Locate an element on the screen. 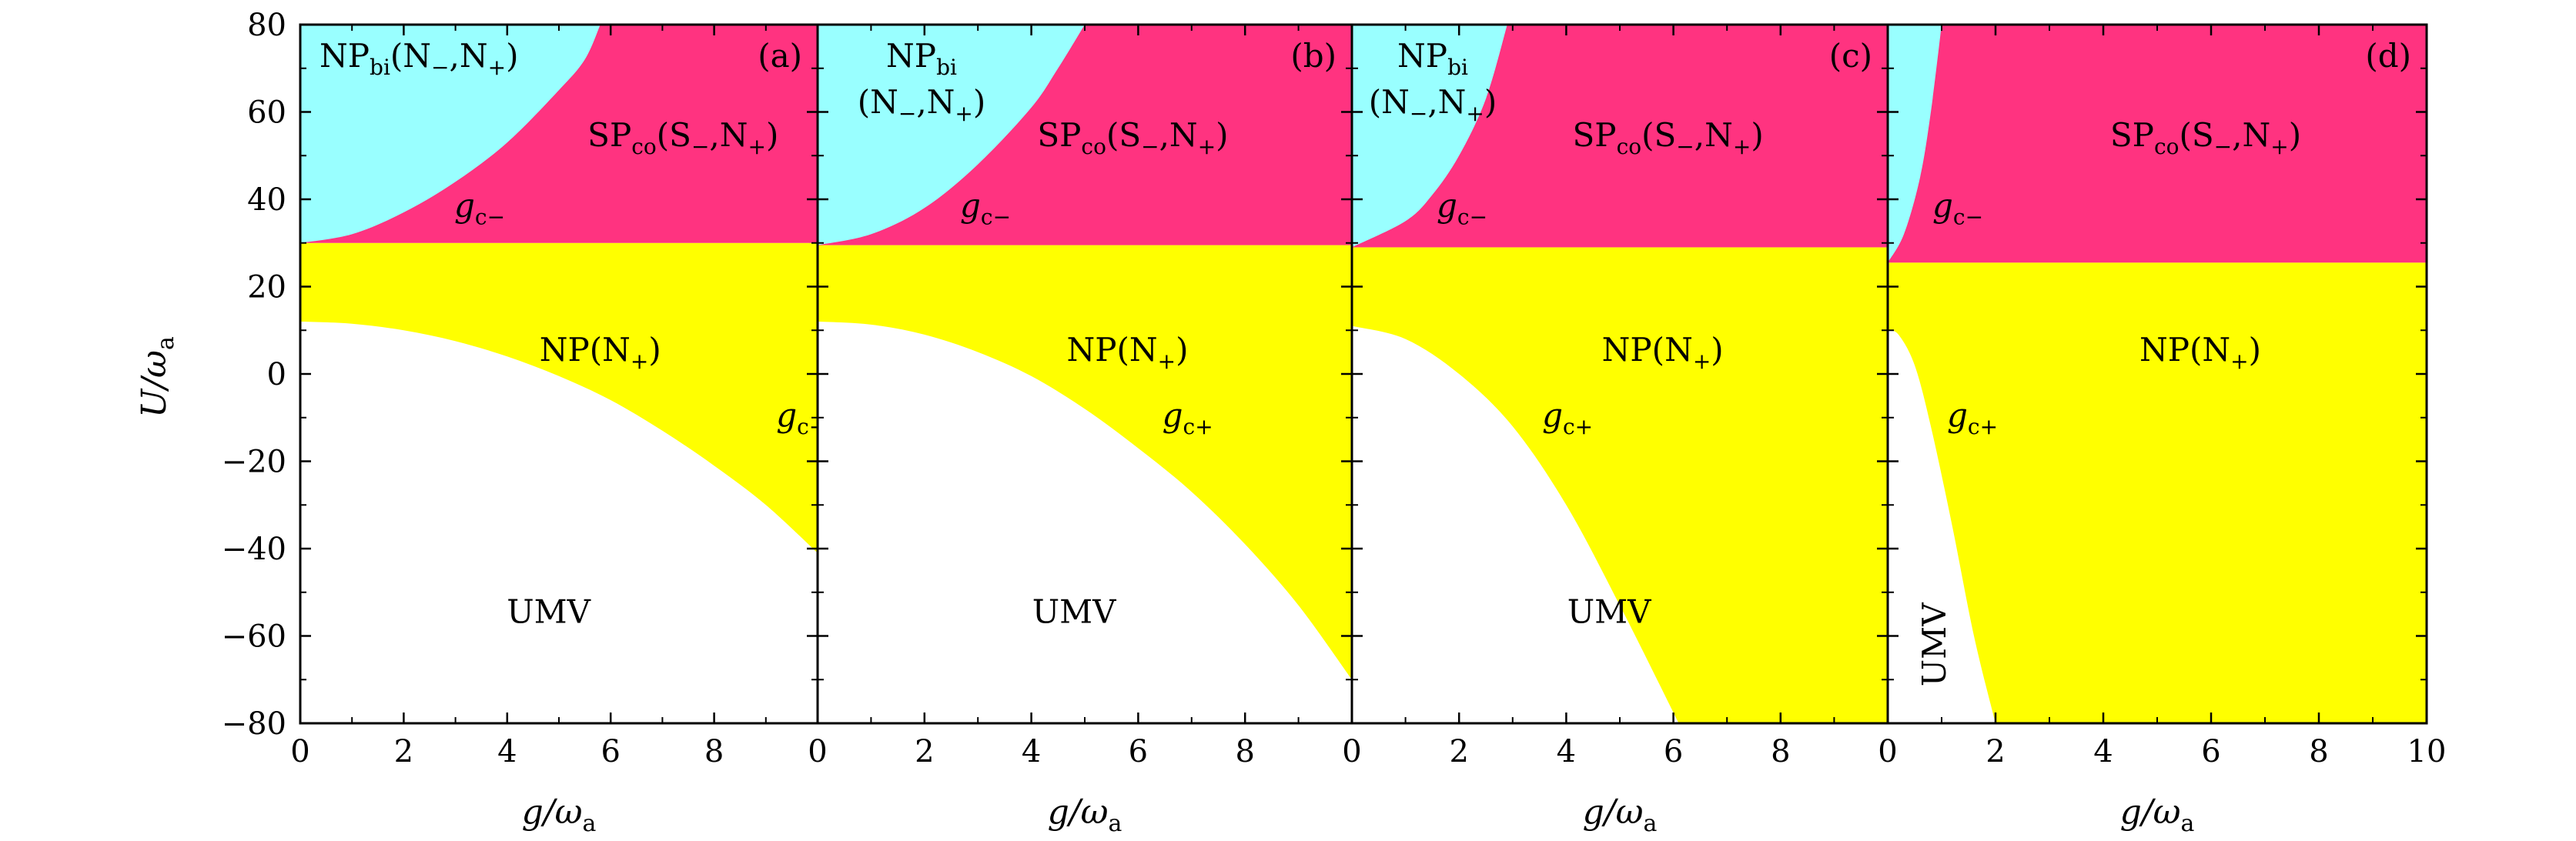 Image resolution: width=2576 pixels, height=841 pixels. y-tick-label: −20 is located at coordinates (254, 463).